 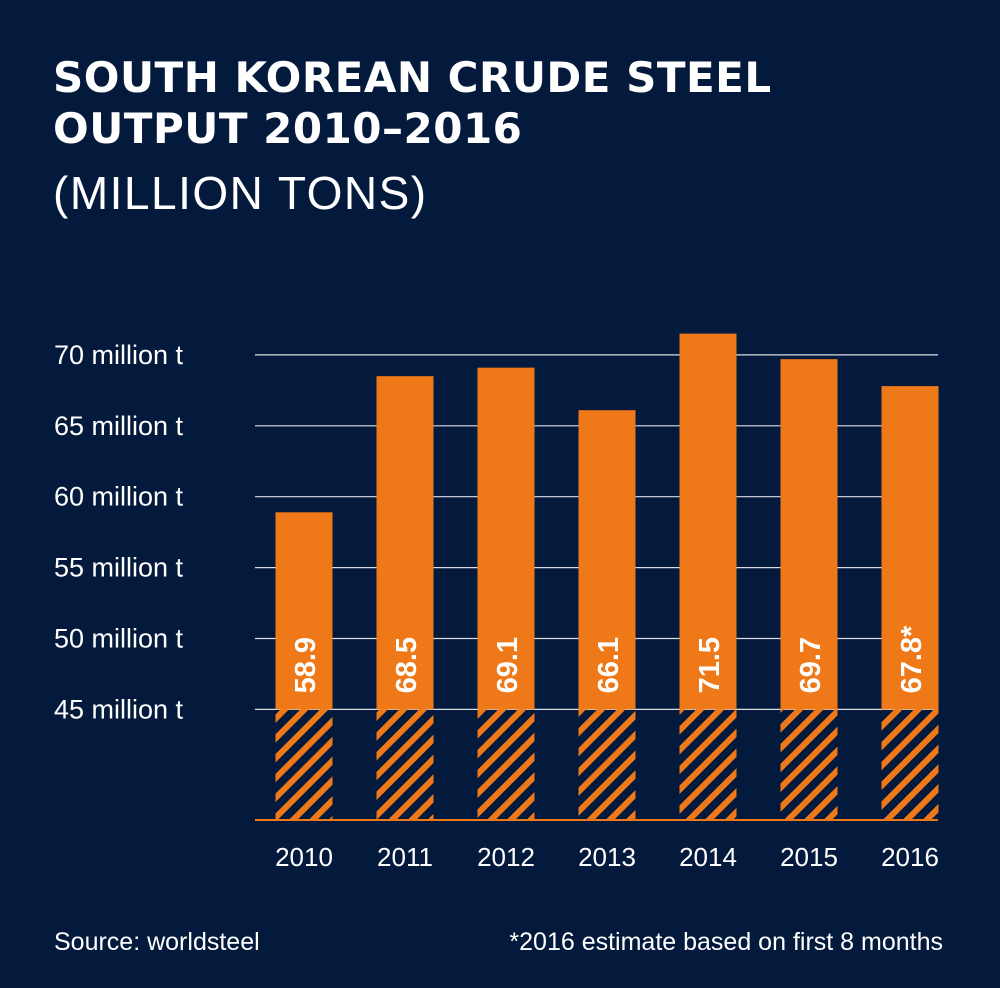 I want to click on chart-title-line-1: SOUTH KOREAN CRUDE STEEL, so click(x=412, y=77).